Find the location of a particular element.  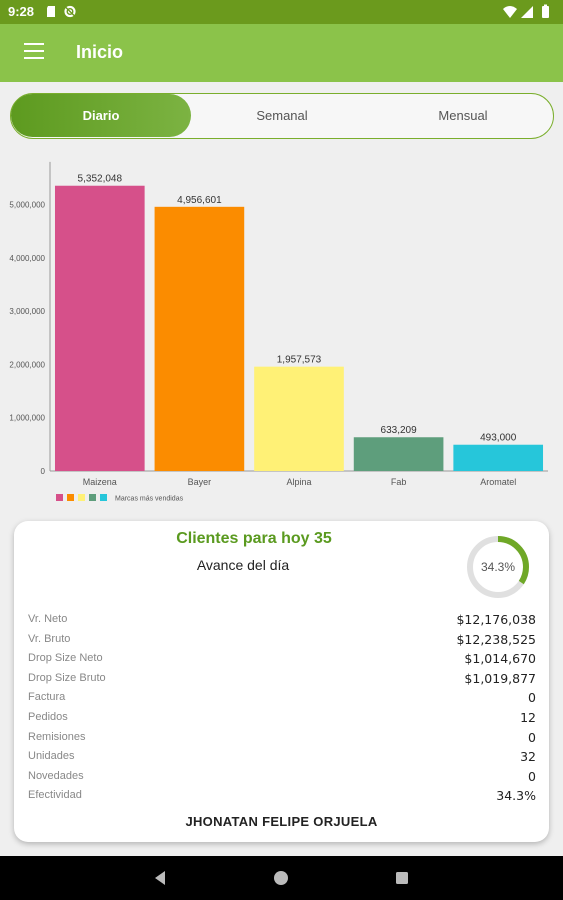

x-tick-label: Maizena is located at coordinates (100, 482).